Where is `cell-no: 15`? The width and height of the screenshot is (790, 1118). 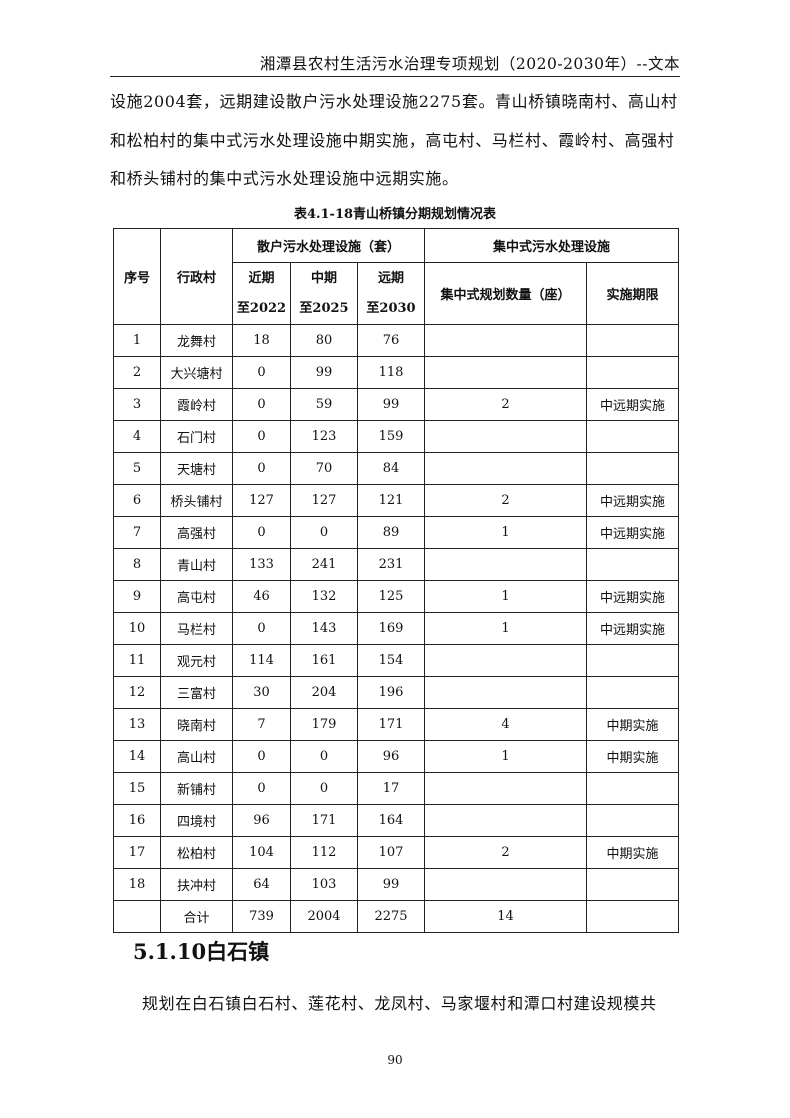 cell-no: 15 is located at coordinates (137, 788).